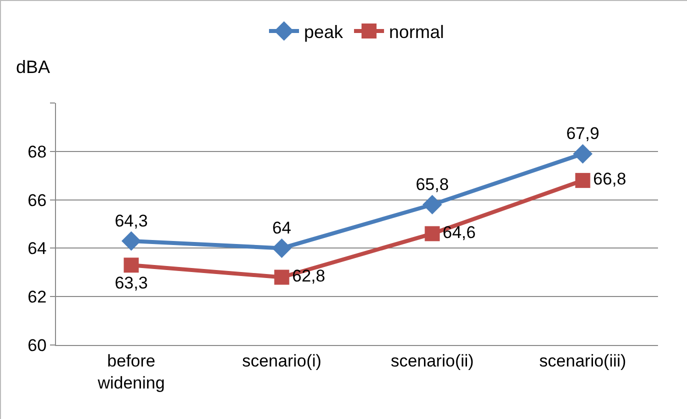 The height and width of the screenshot is (419, 687). What do you see at coordinates (282, 360) in the screenshot?
I see `x-tick-label: scenario(i)` at bounding box center [282, 360].